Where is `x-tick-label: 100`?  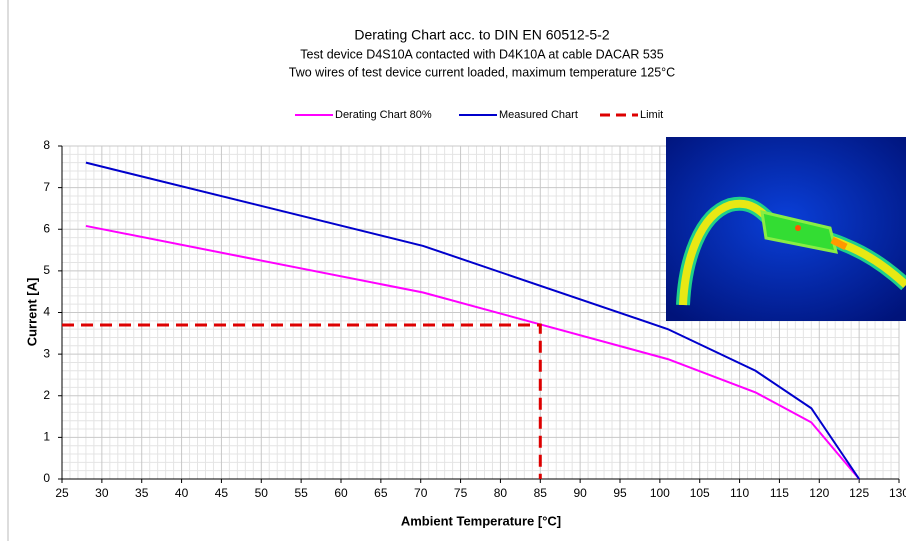
x-tick-label: 100 is located at coordinates (660, 493).